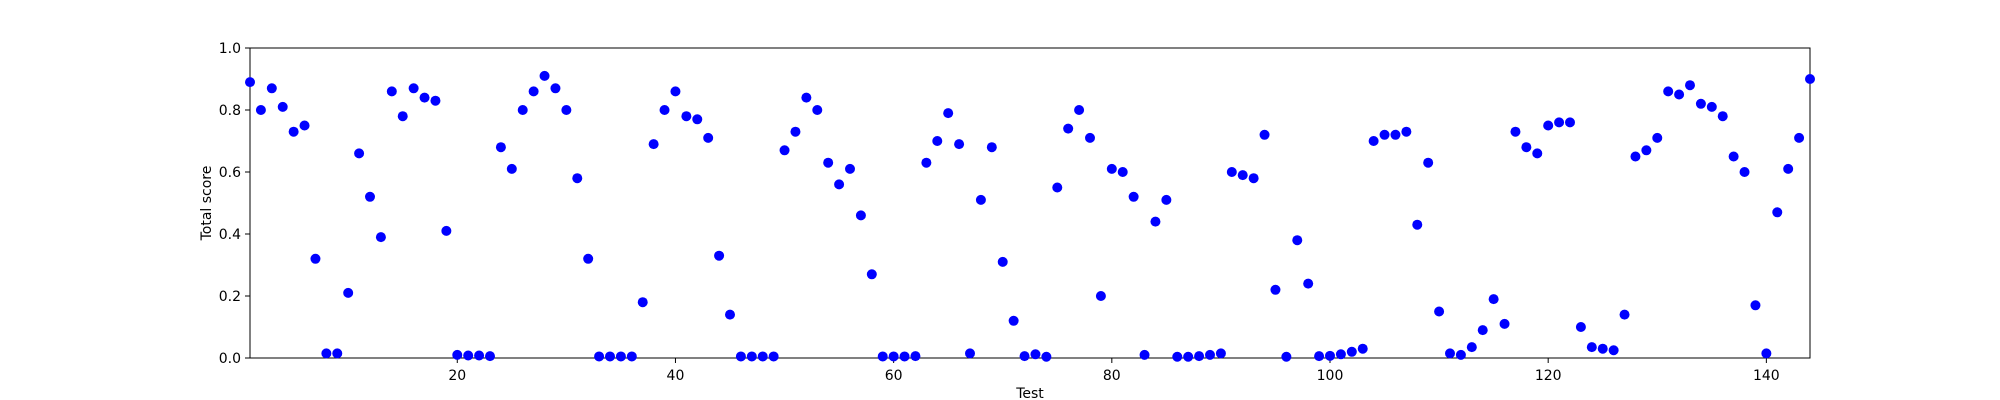 This screenshot has height=400, width=2000. I want to click on x-tick-label: 60, so click(894, 376).